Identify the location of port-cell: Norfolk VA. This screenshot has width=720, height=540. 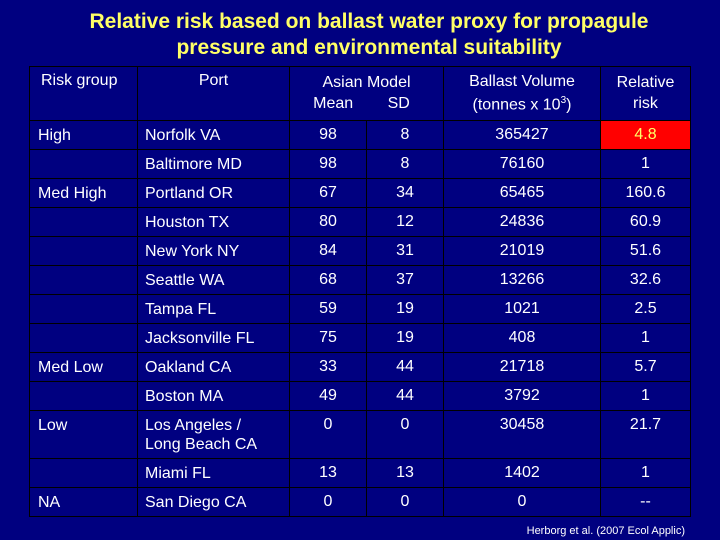
(213, 135).